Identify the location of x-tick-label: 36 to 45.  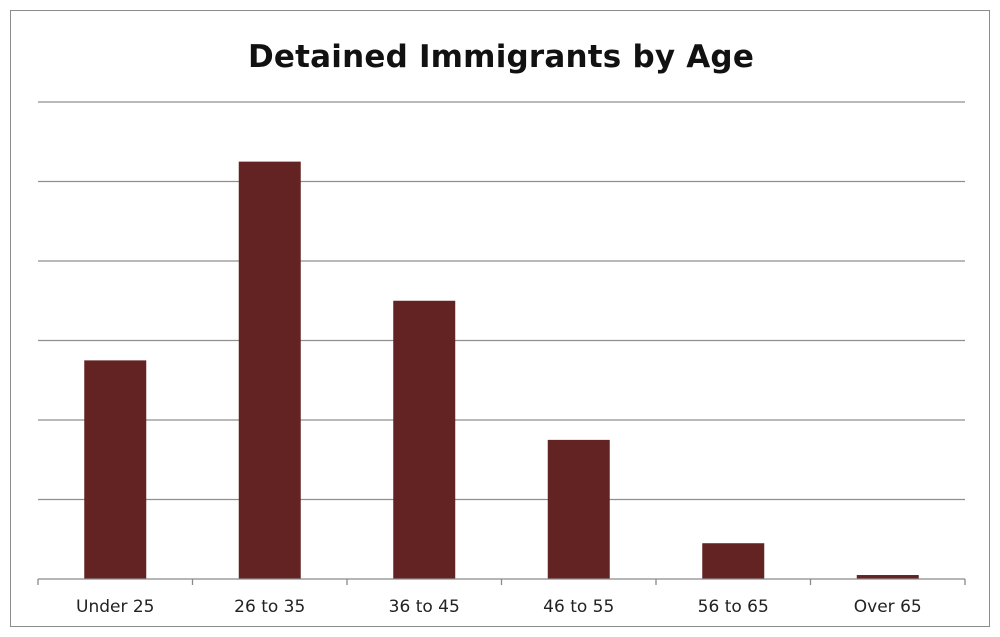
(424, 607).